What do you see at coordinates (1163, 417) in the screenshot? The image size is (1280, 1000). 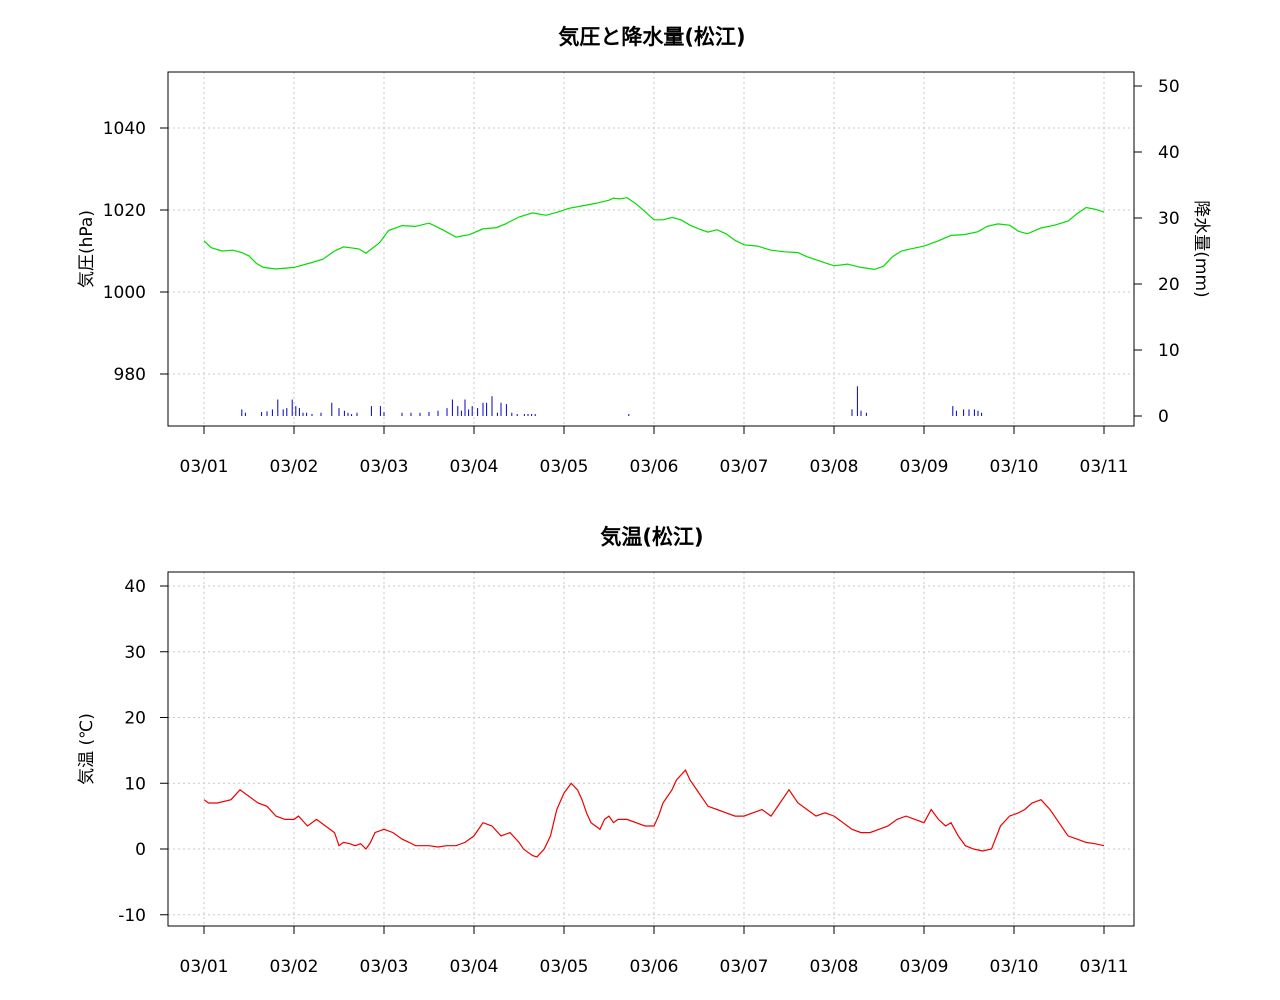 I see `y2-tick-label: 0` at bounding box center [1163, 417].